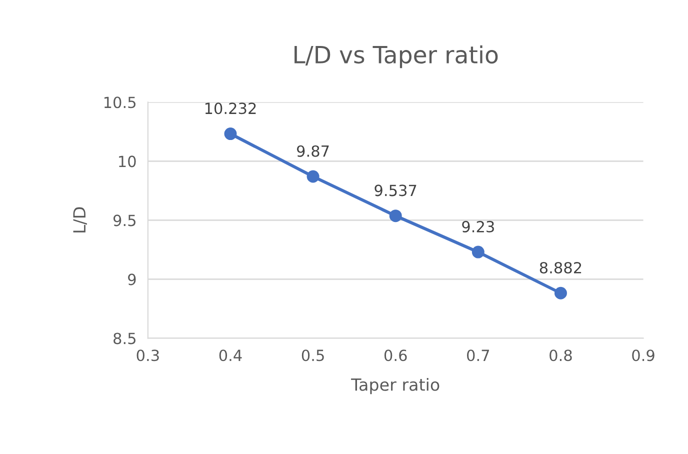  I want to click on y-tick-label: 8.5, so click(125, 338).